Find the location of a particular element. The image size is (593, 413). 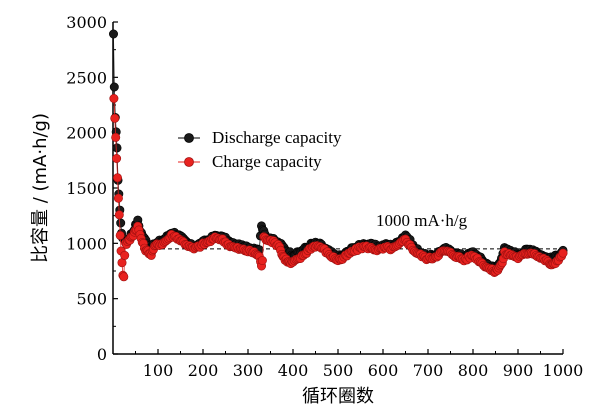

y-tick-label: 1500 is located at coordinates (86, 188).